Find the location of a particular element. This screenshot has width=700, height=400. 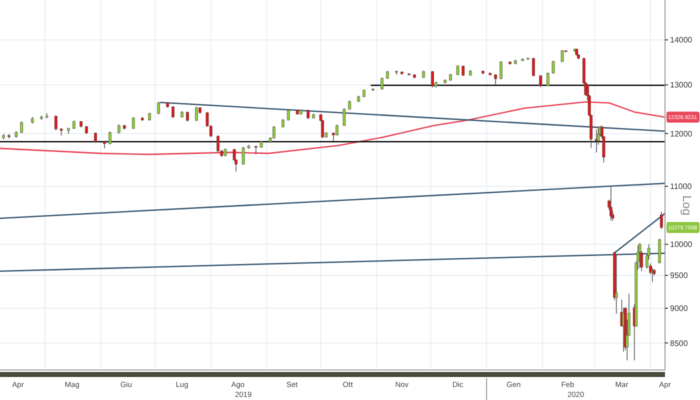

y-tick-label: 11000 is located at coordinates (681, 187).